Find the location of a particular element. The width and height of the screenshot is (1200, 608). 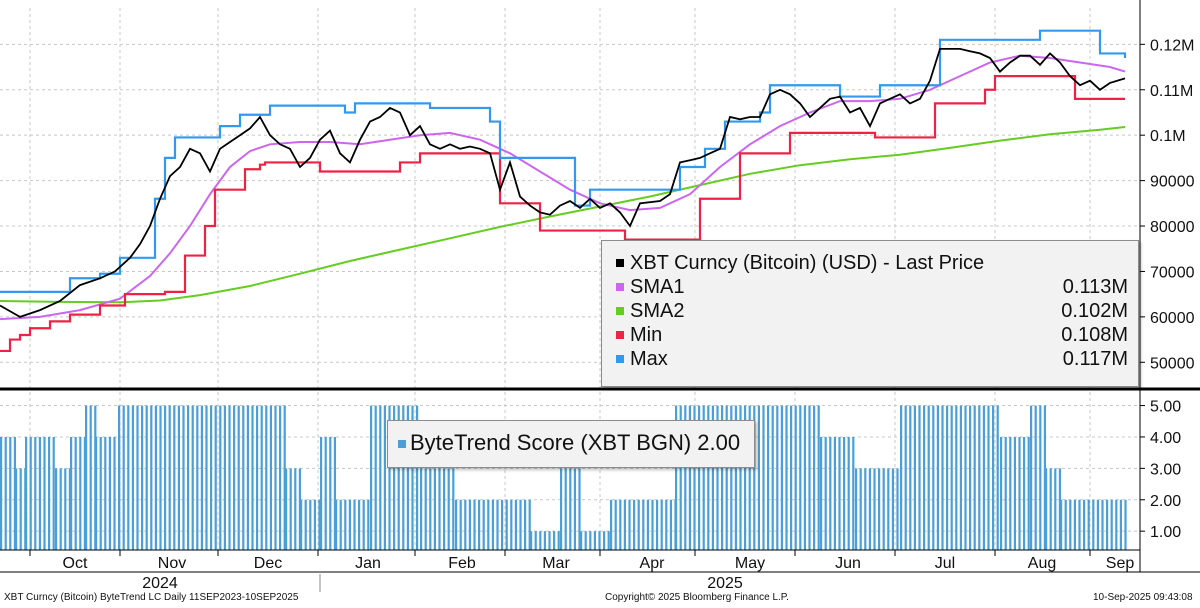

legend-label: XBT Curncy (Bitcoin) (USD) - Last Price is located at coordinates (807, 263).